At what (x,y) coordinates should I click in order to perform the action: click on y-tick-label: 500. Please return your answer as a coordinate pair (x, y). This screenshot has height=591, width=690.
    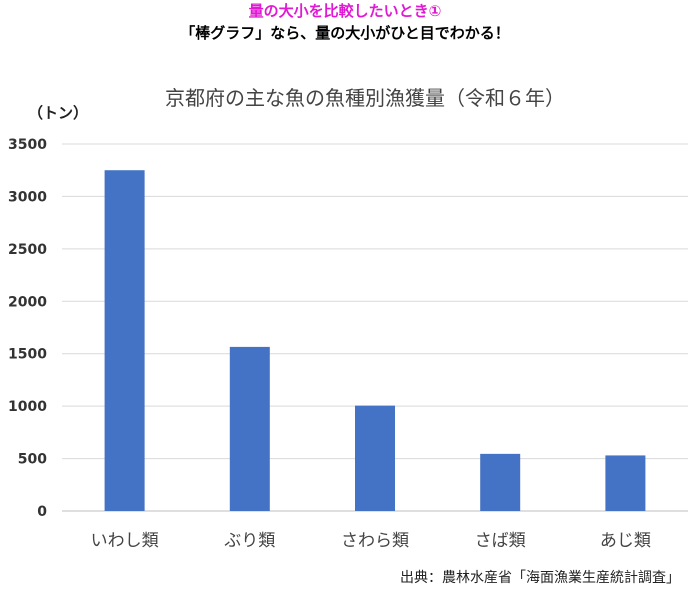
    Looking at the image, I should click on (32, 460).